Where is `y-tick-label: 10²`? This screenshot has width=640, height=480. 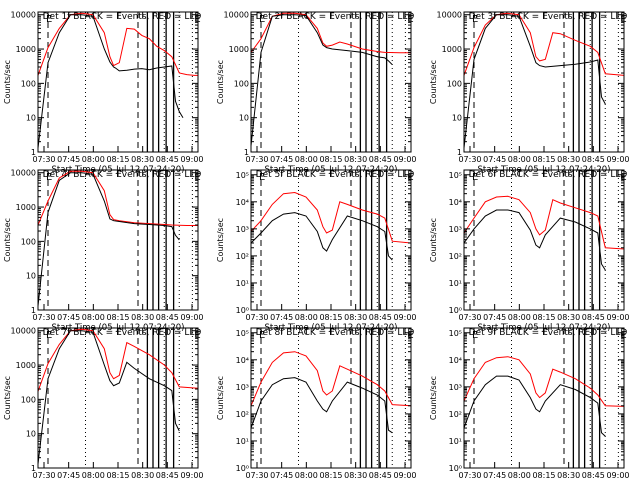
y-tick-label: 10² is located at coordinates (455, 414).